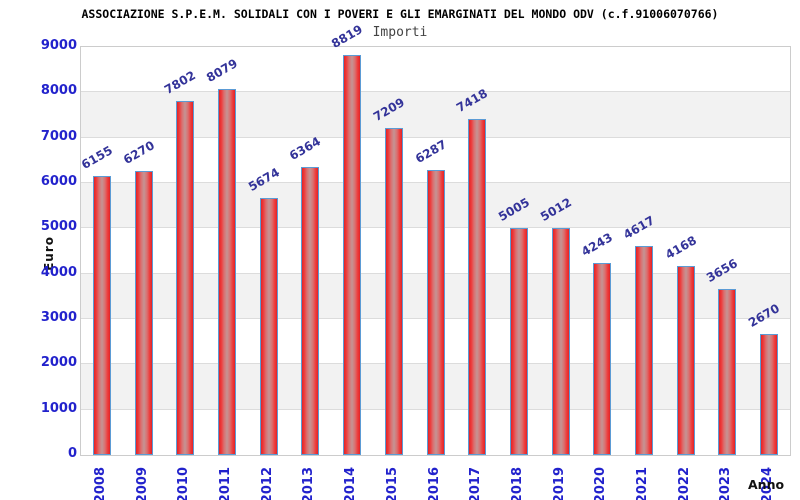 The width and height of the screenshot is (800, 500). What do you see at coordinates (267, 483) in the screenshot?
I see `x-tick-label: 2012` at bounding box center [267, 483].